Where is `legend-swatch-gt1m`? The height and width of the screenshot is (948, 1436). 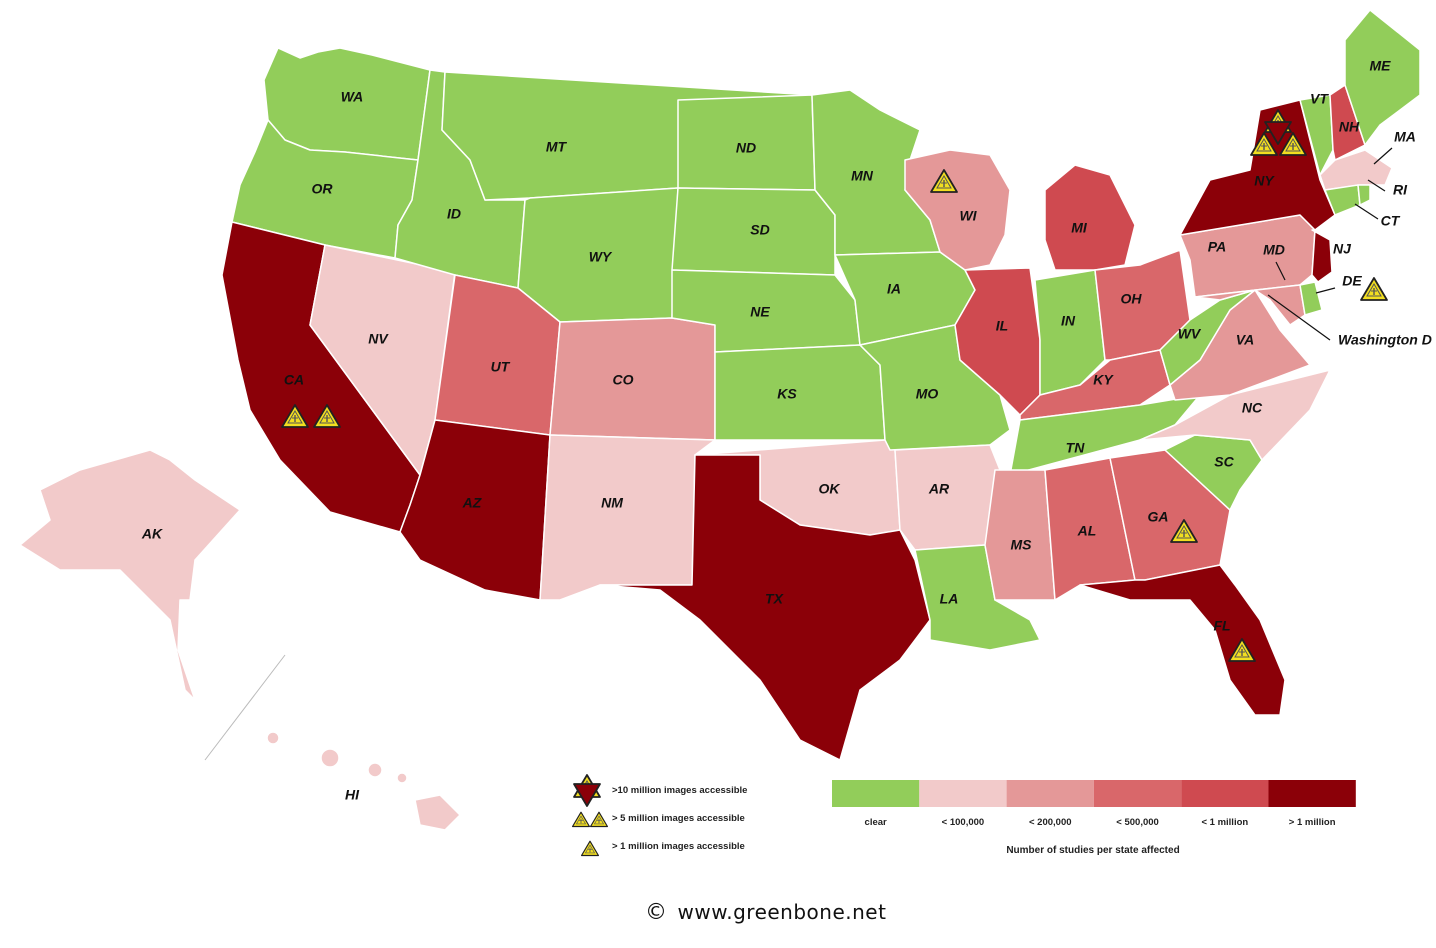
legend-swatch-gt1m is located at coordinates (1312, 793).